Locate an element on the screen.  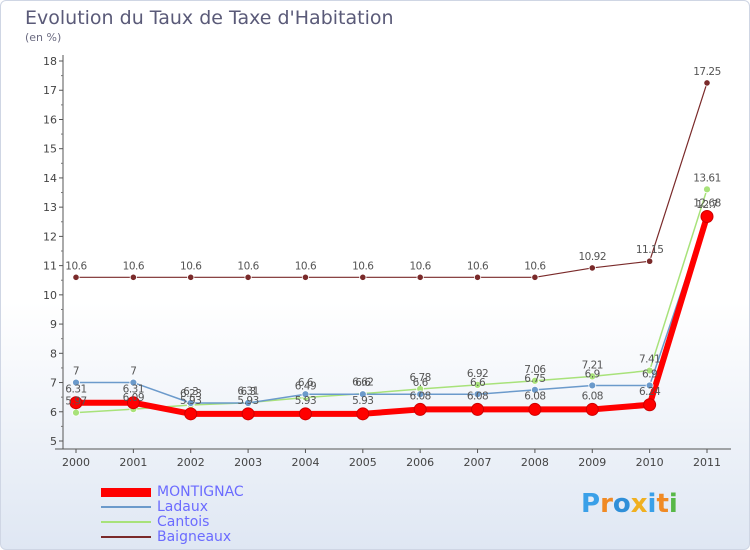
logo-letter: r is located at coordinates (606, 504).